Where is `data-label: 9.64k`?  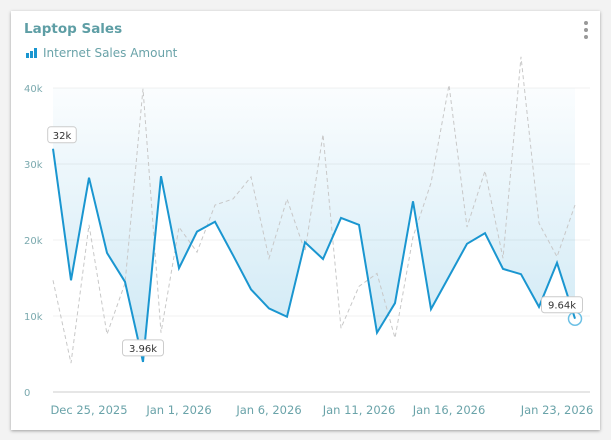 data-label: 9.64k is located at coordinates (562, 306).